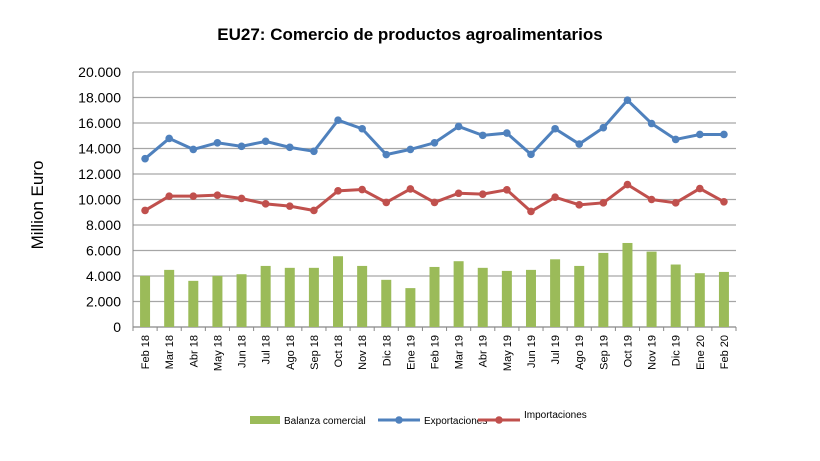 This screenshot has width=820, height=461. I want to click on y-tick-label: 6.000, so click(103, 251).